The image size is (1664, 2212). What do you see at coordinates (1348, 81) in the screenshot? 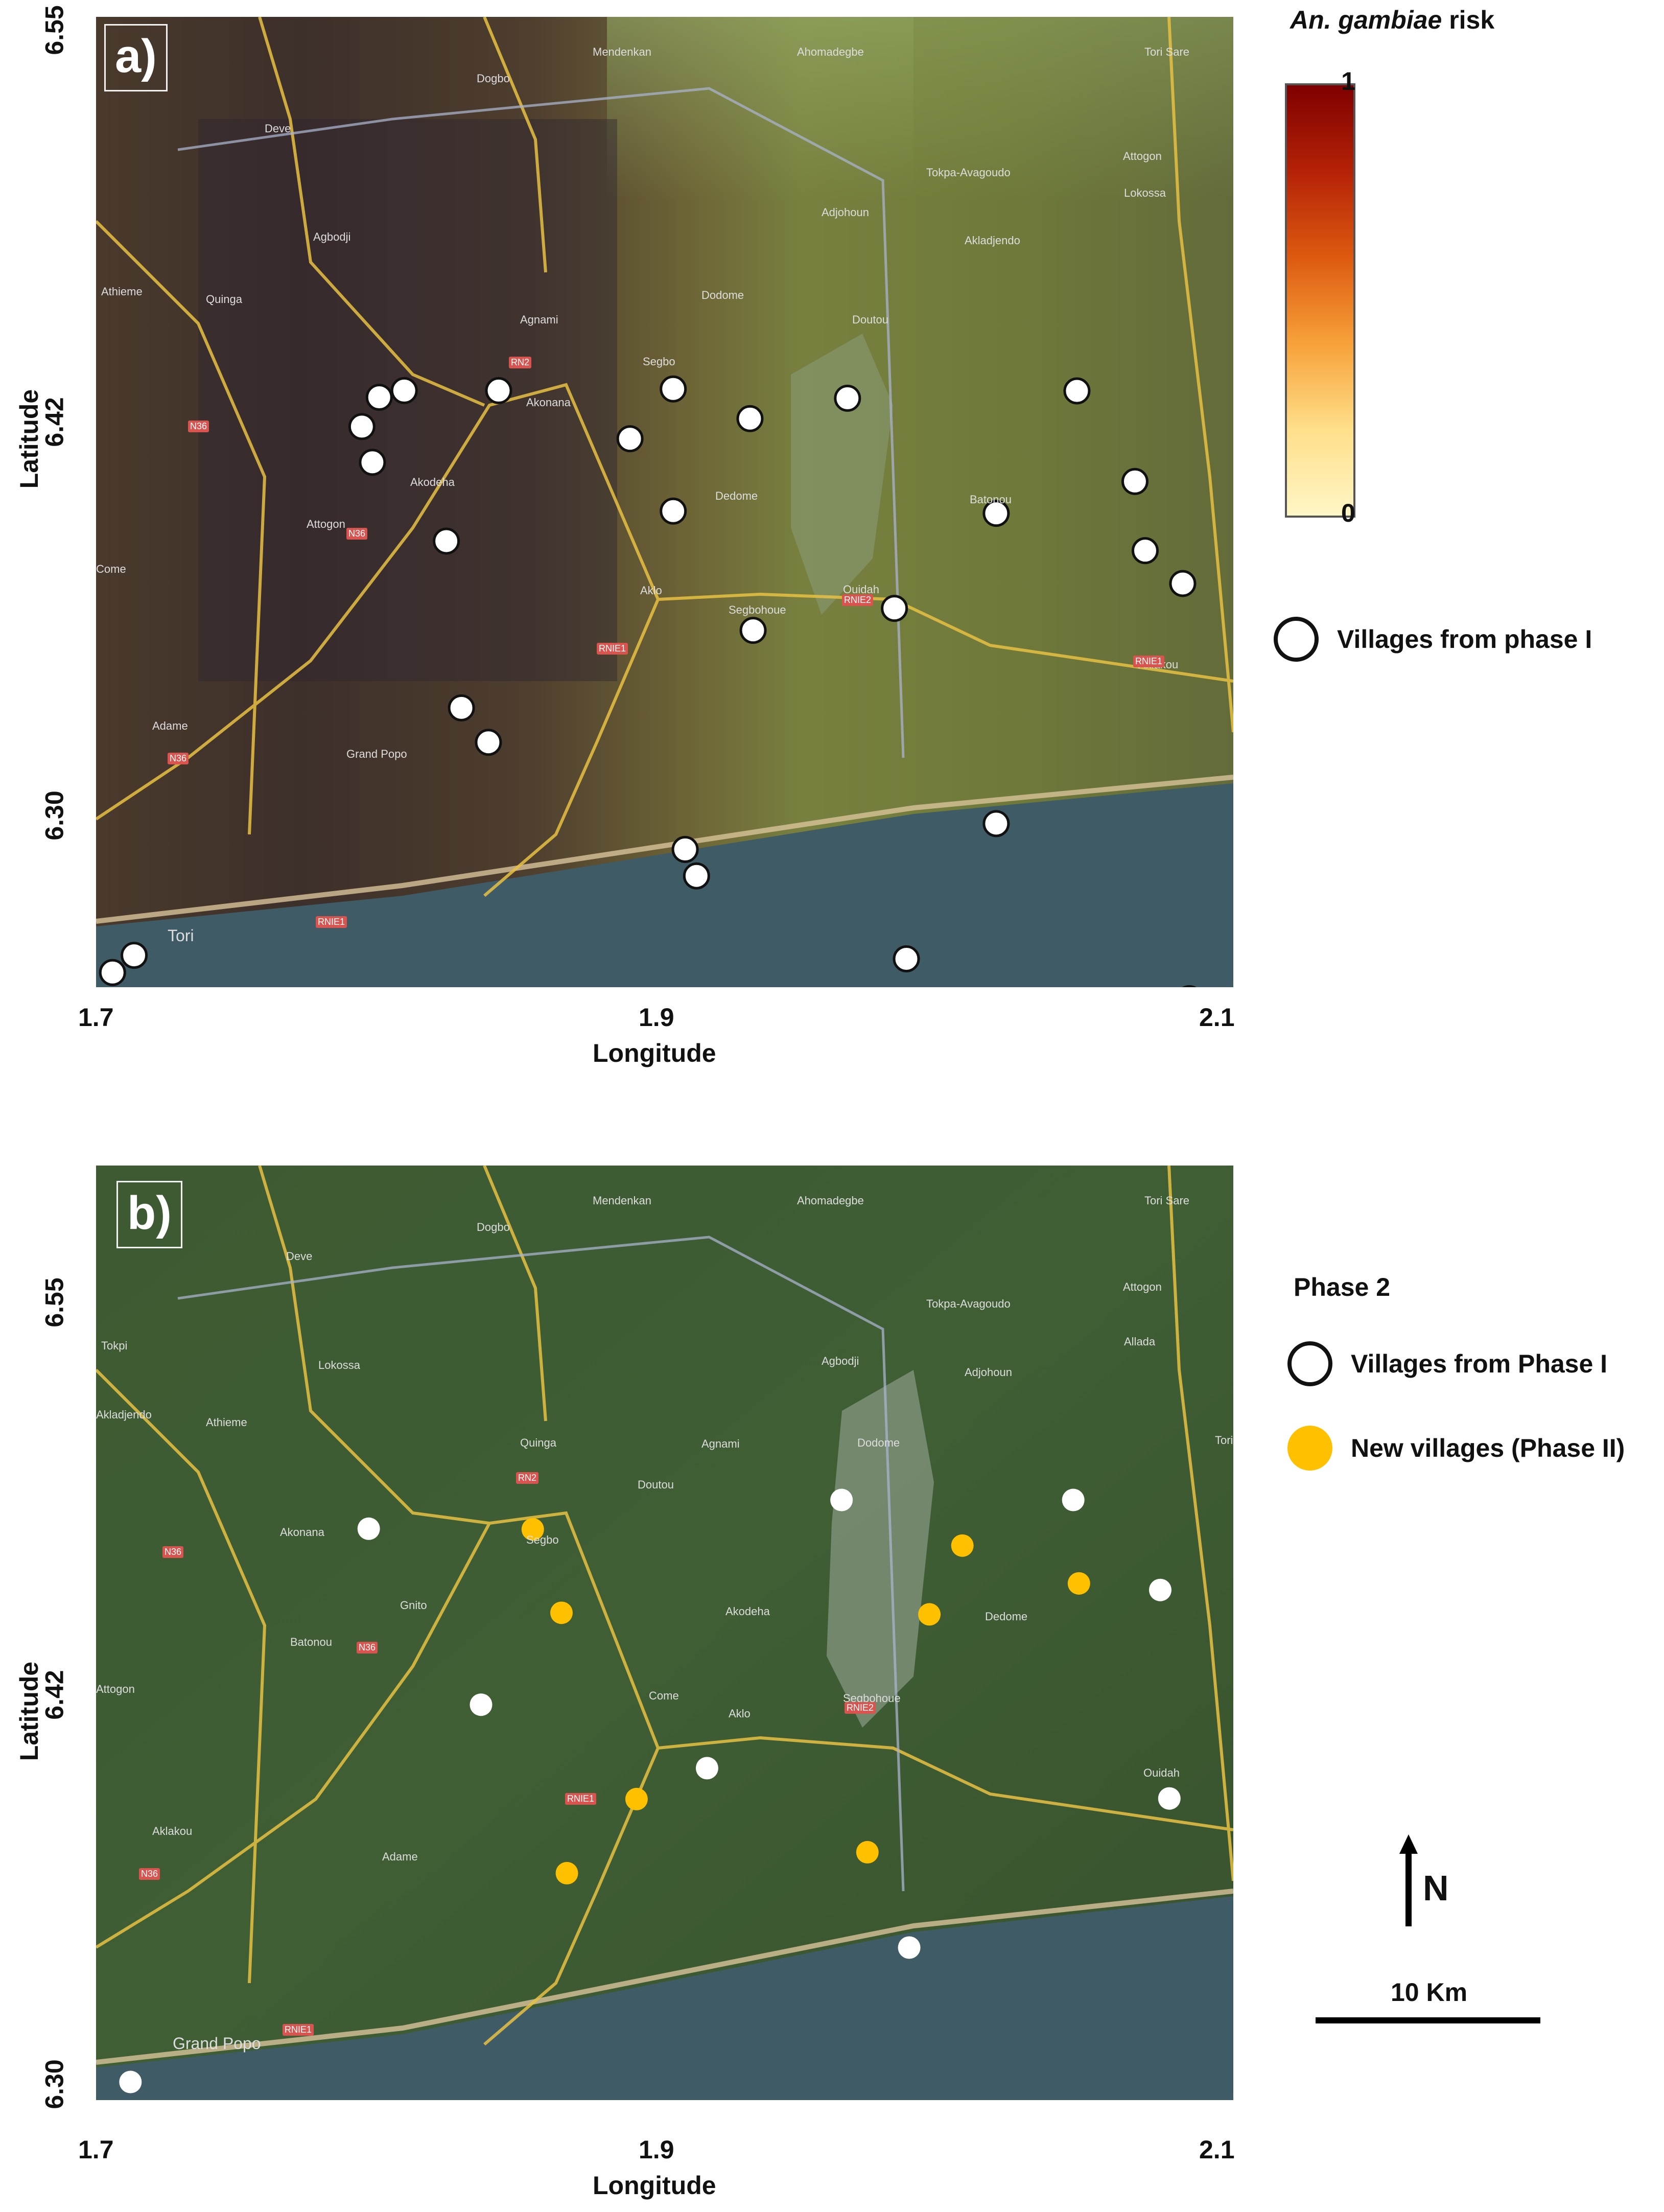
I see `colorbar-max-label: 1` at bounding box center [1348, 81].